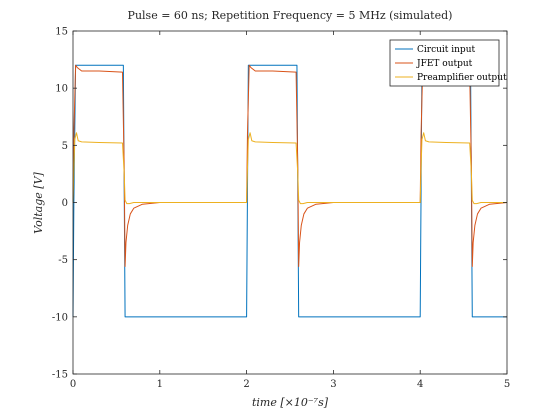  Describe the element at coordinates (444, 64) in the screenshot. I see `legend-label-1: JFET output` at that location.